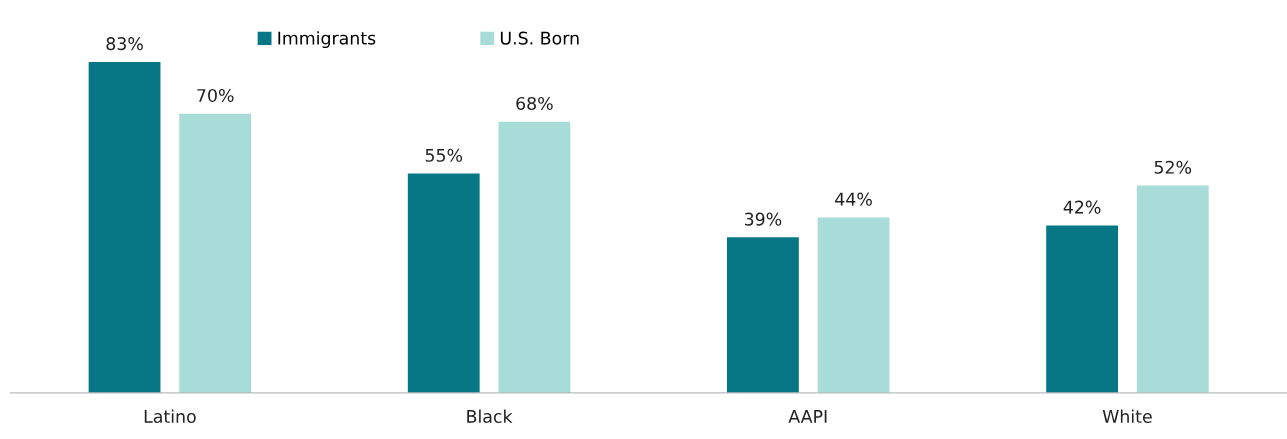  Describe the element at coordinates (534, 103) in the screenshot. I see `data-label: 68%` at that location.